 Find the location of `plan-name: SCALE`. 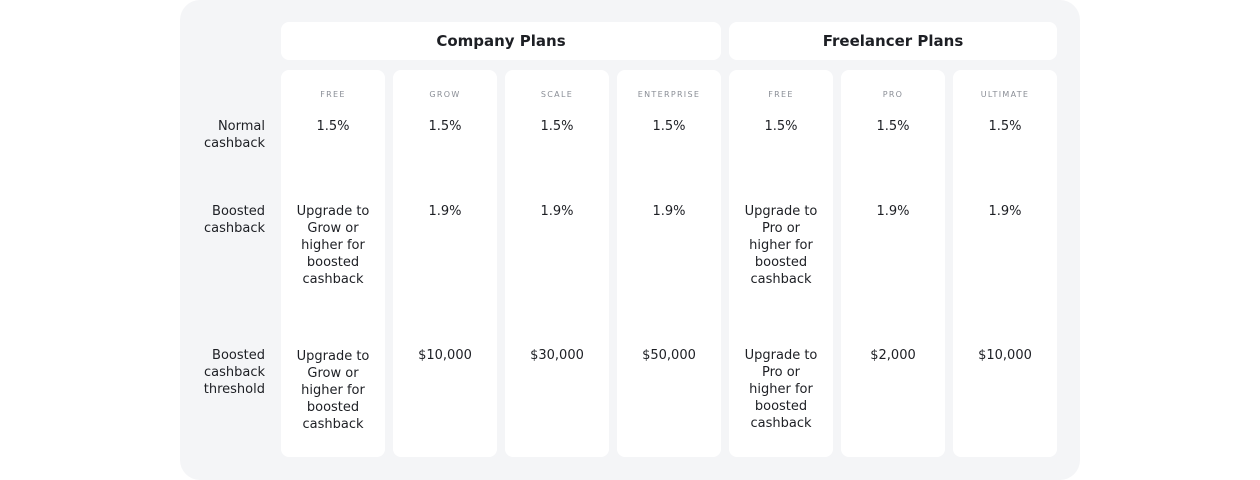

plan-name: SCALE is located at coordinates (557, 94).